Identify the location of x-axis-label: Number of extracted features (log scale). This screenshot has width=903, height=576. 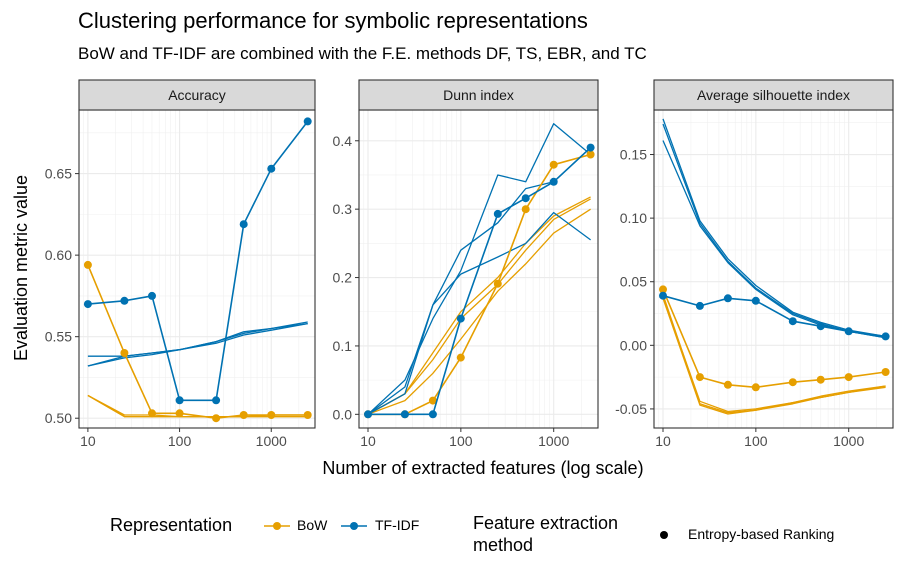
(482, 468).